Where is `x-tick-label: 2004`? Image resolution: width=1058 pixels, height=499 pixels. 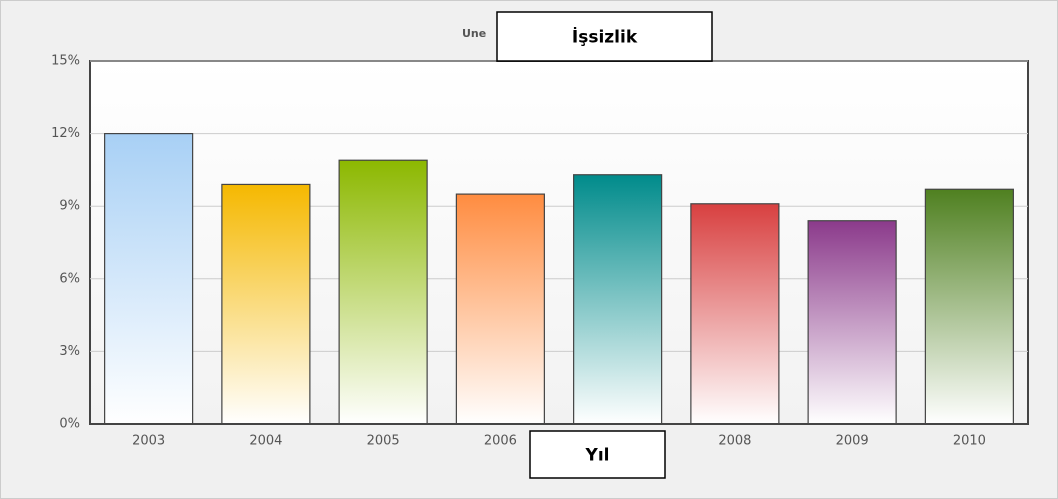 x-tick-label: 2004 is located at coordinates (265, 441).